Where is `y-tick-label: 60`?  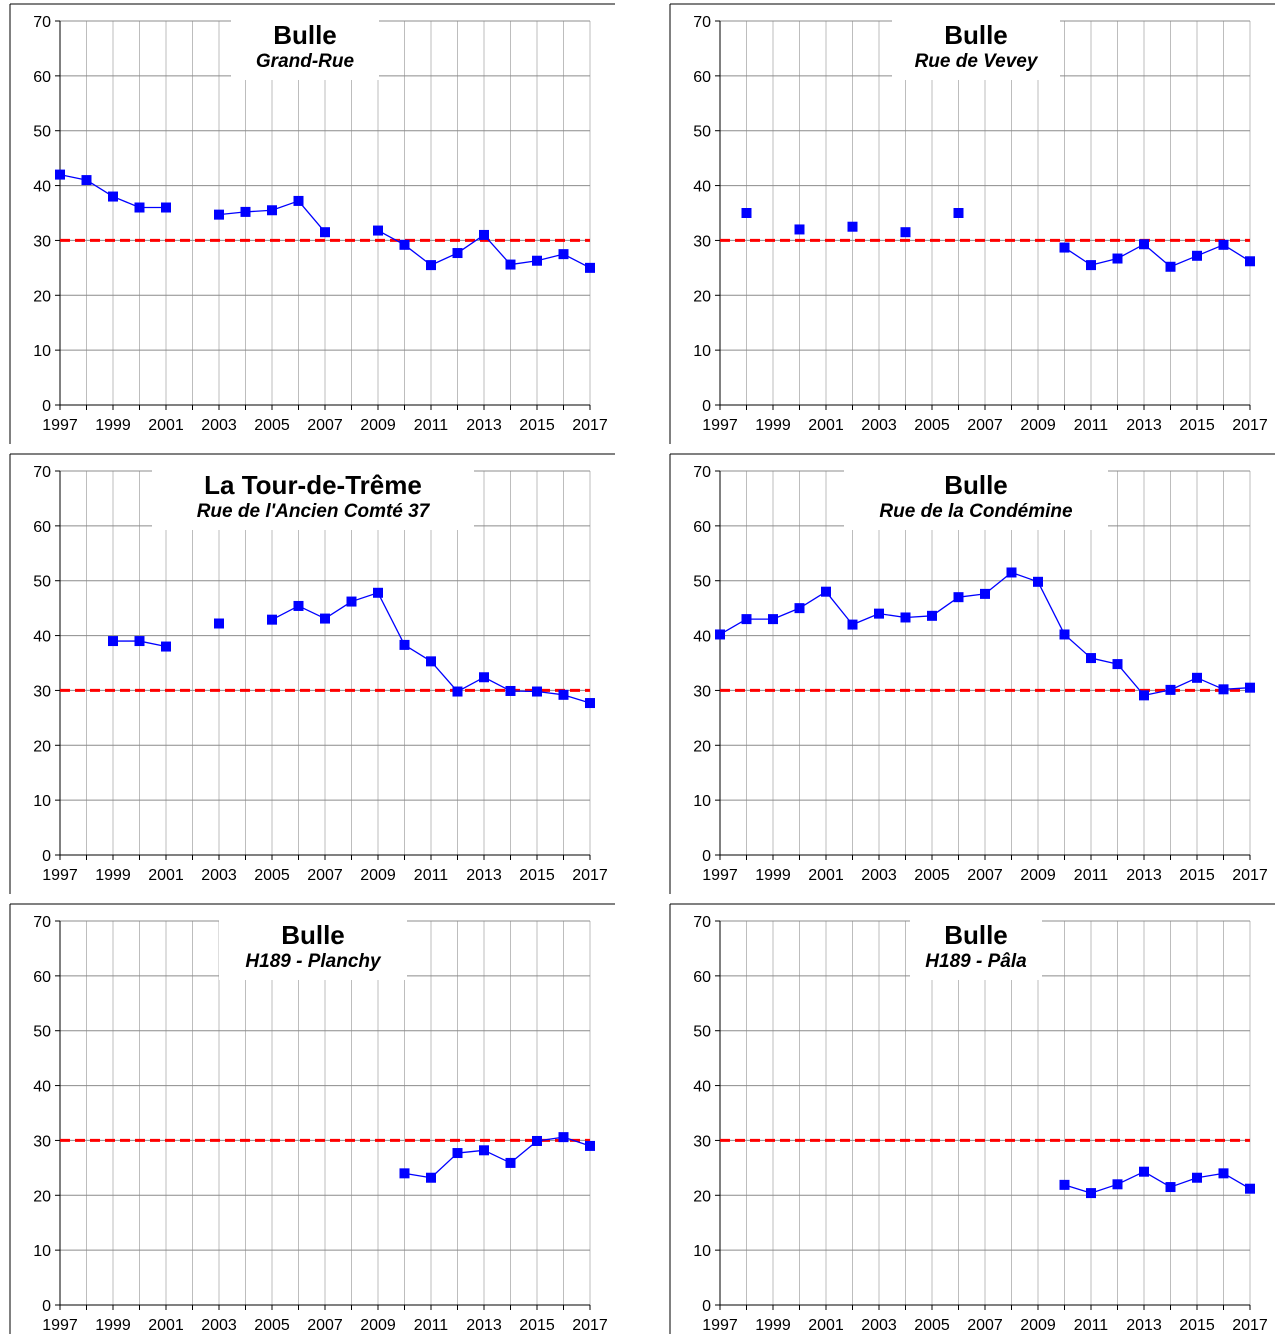
y-tick-label: 60 is located at coordinates (42, 527).